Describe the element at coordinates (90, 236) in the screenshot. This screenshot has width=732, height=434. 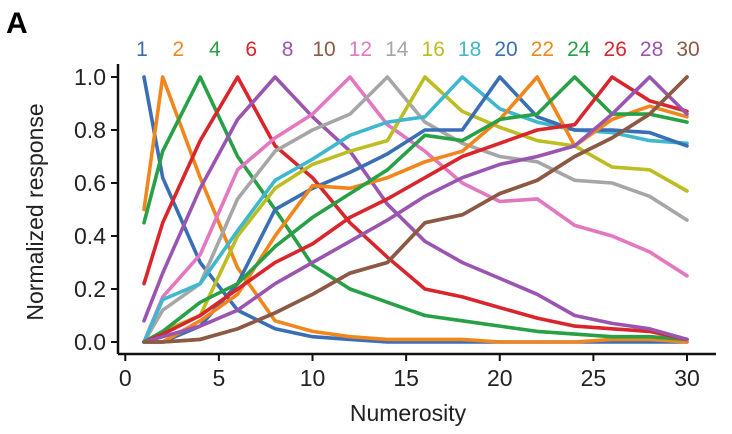
I see `y-tick-label: 0.4` at that location.